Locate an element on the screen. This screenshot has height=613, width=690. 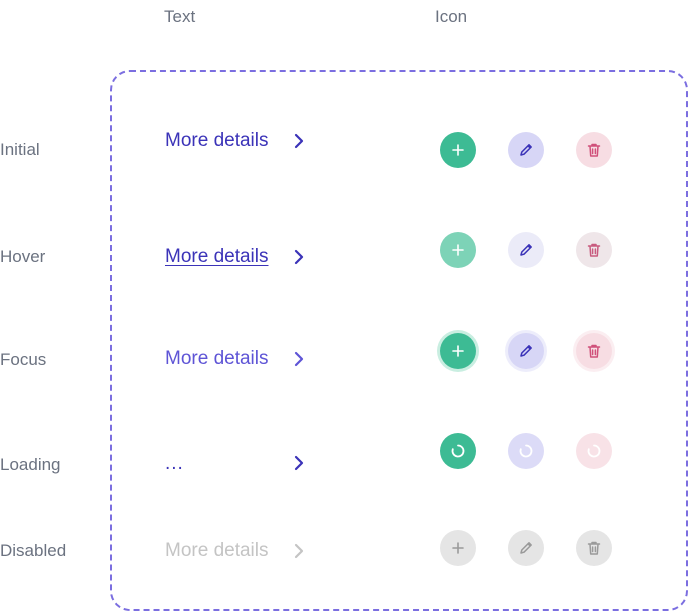
column-header-text: Text is located at coordinates (180, 16).